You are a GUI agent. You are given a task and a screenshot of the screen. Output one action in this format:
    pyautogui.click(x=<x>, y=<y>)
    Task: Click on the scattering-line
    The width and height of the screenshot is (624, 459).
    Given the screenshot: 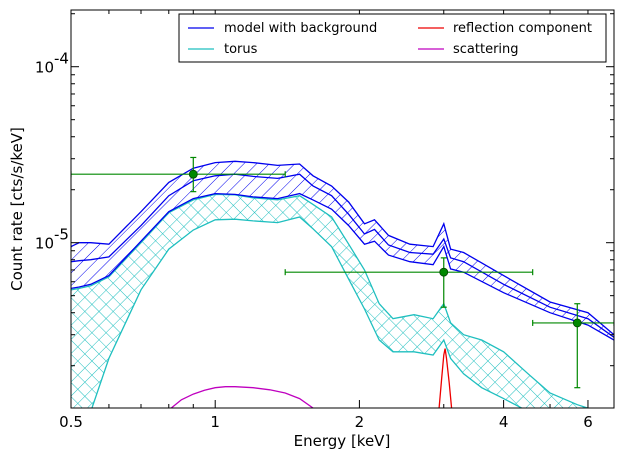 What is the action you would take?
    pyautogui.click(x=242, y=397)
    